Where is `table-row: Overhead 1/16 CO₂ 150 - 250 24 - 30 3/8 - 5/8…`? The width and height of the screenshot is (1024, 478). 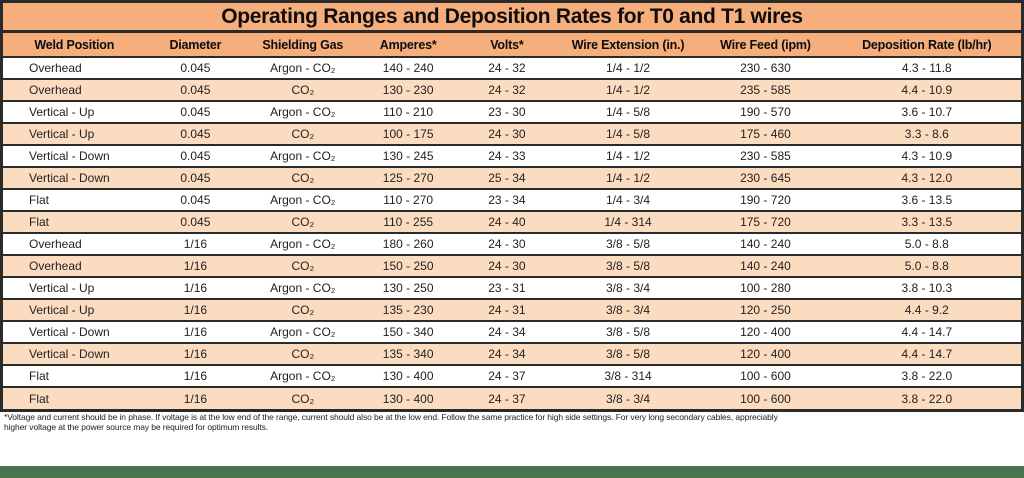 table-row: Overhead 1/16 CO₂ 150 - 250 24 - 30 3/8 - 5/8… is located at coordinates (512, 266).